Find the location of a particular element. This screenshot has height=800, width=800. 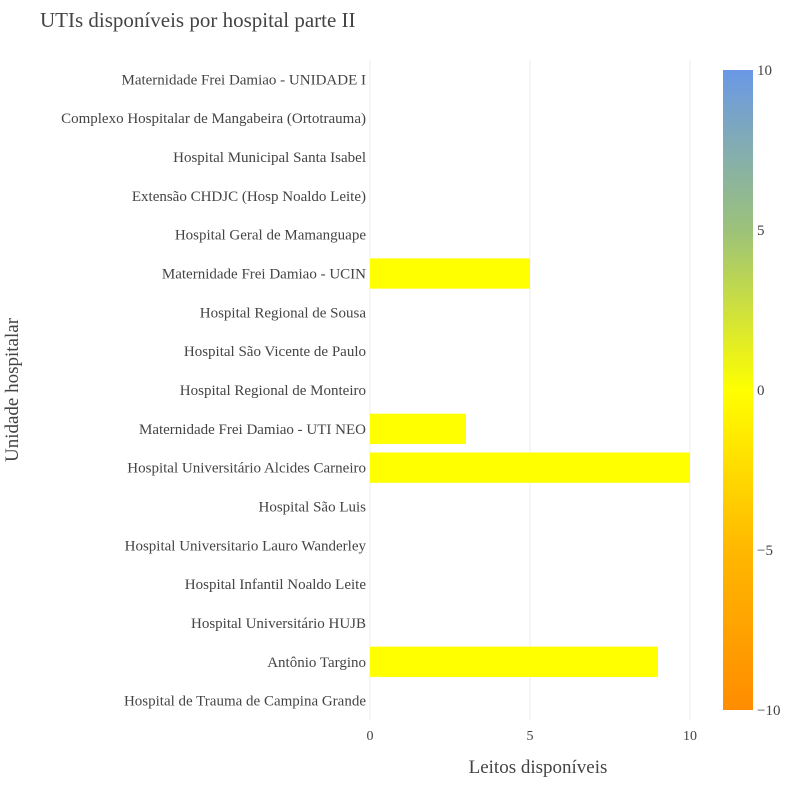

colorbar-tick-label: −5 is located at coordinates (765, 551).